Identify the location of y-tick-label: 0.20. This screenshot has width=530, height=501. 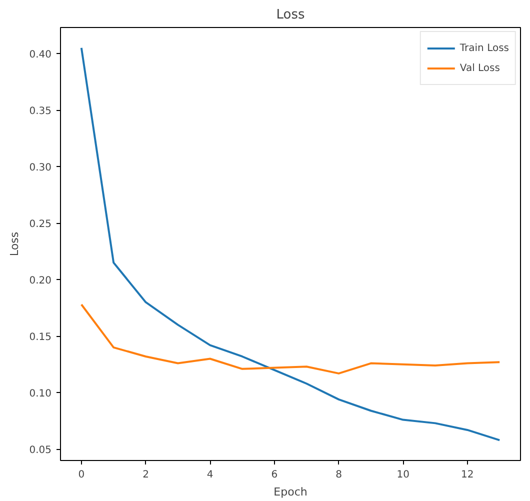
(40, 281).